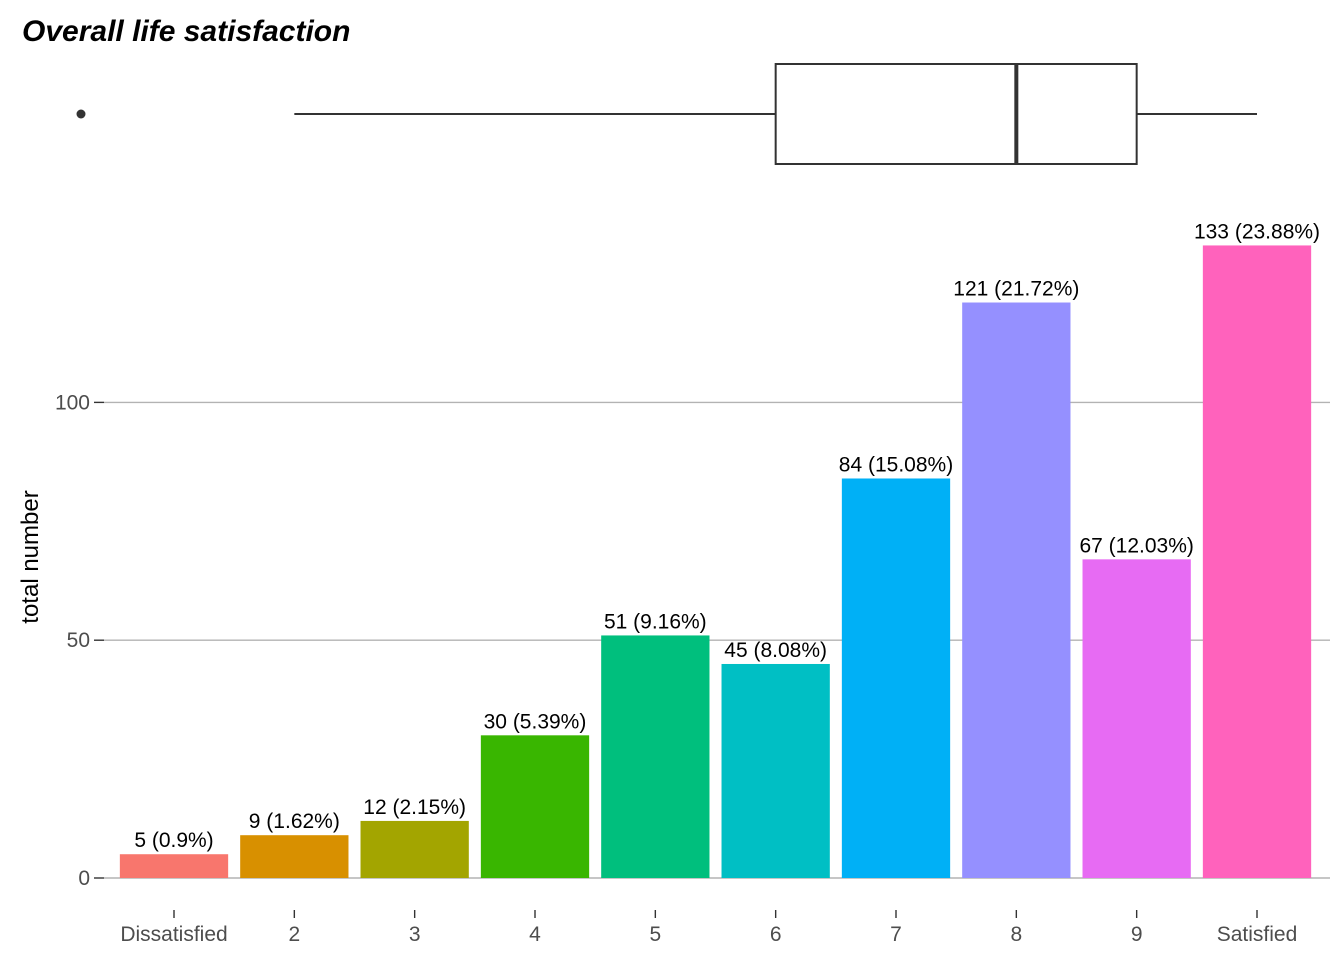 The width and height of the screenshot is (1344, 960). I want to click on data-label-3: 30 (5.39%), so click(535, 721).